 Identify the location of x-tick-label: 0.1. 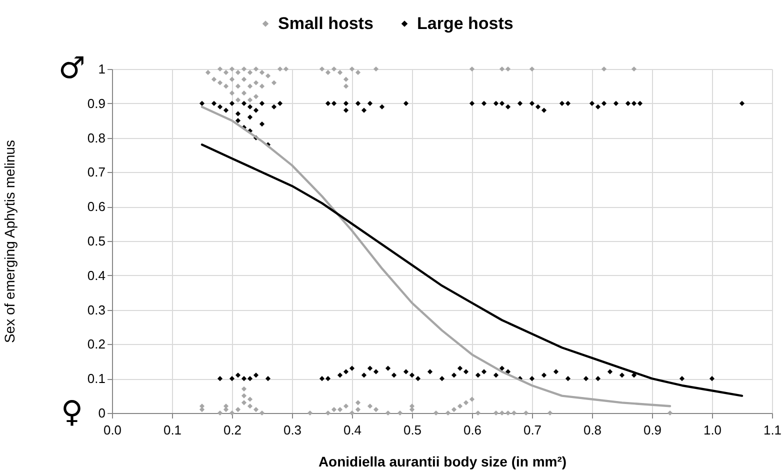
(172, 430).